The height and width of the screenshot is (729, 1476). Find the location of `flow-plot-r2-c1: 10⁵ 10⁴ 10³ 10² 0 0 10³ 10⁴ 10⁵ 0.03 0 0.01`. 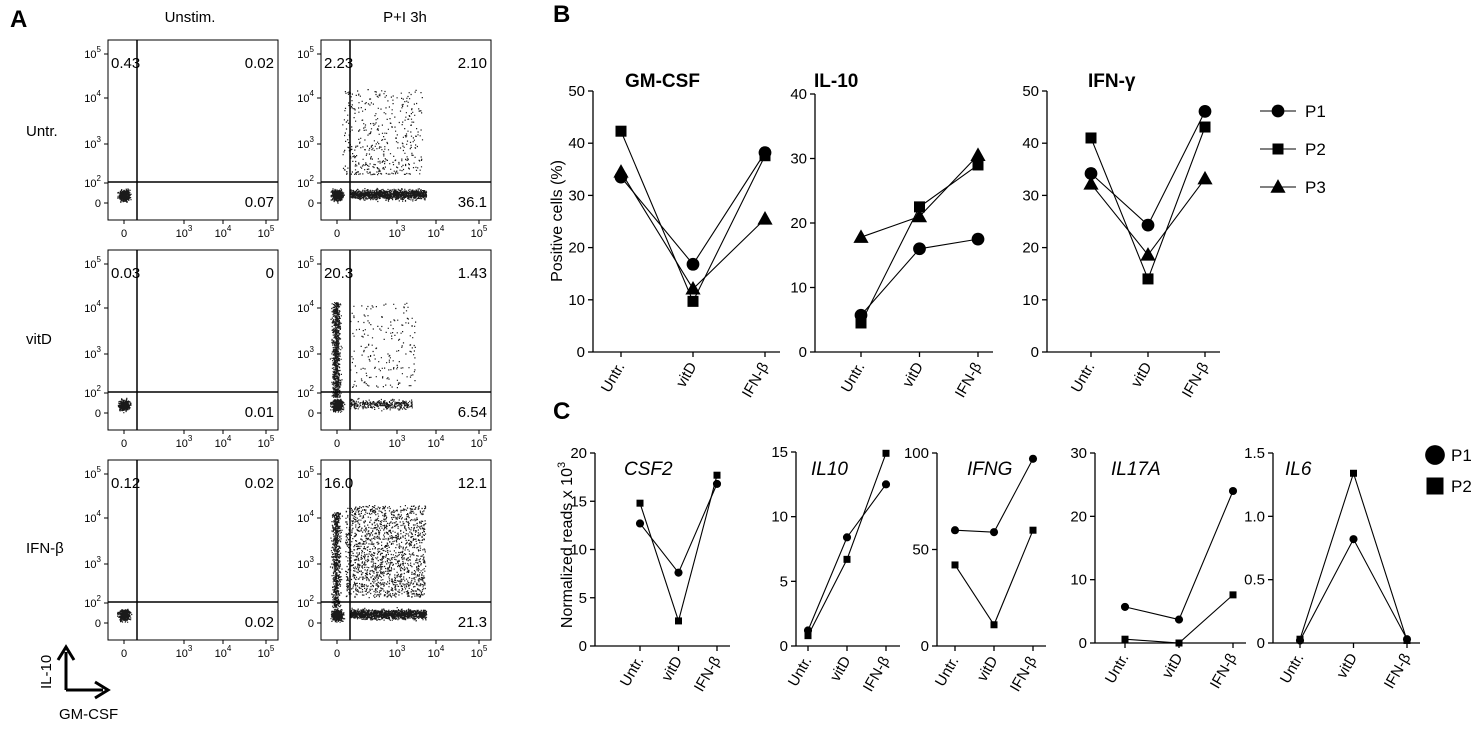

flow-plot-r2-c1: 10⁵ 10⁴ 10³ 10² 0 0 10³ 10⁴ 10⁵ 0.03 0 0.01 is located at coordinates (181, 349).